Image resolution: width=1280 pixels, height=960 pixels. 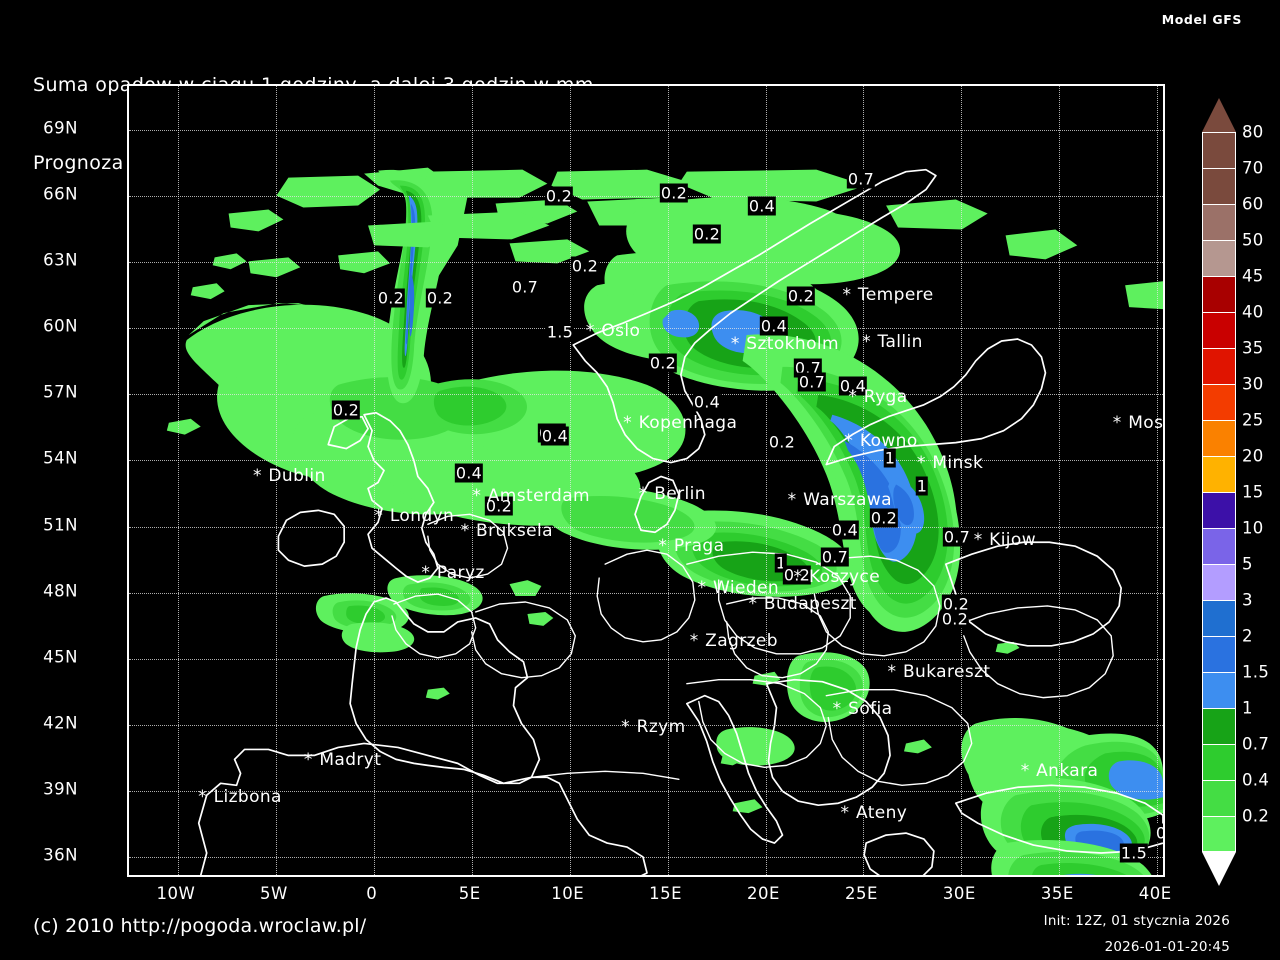 What do you see at coordinates (350, 760) in the screenshot?
I see `city-label: Madryt` at bounding box center [350, 760].